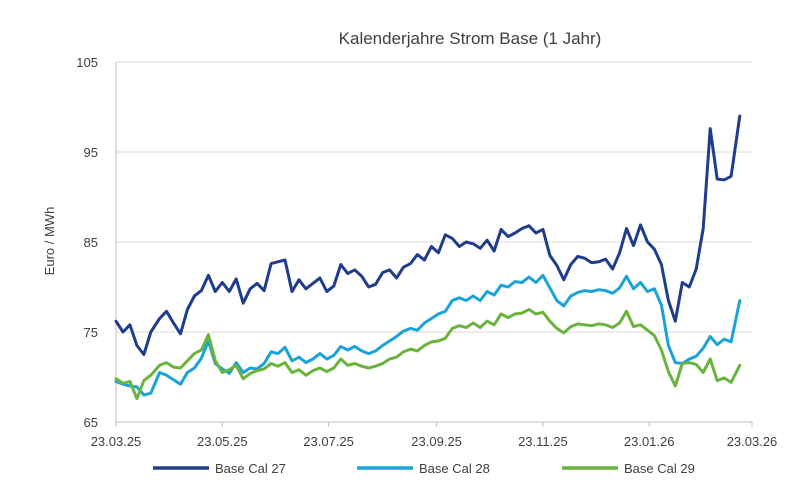 Image resolution: width=790 pixels, height=502 pixels. I want to click on x-tick-label: 23.11.25, so click(543, 441).